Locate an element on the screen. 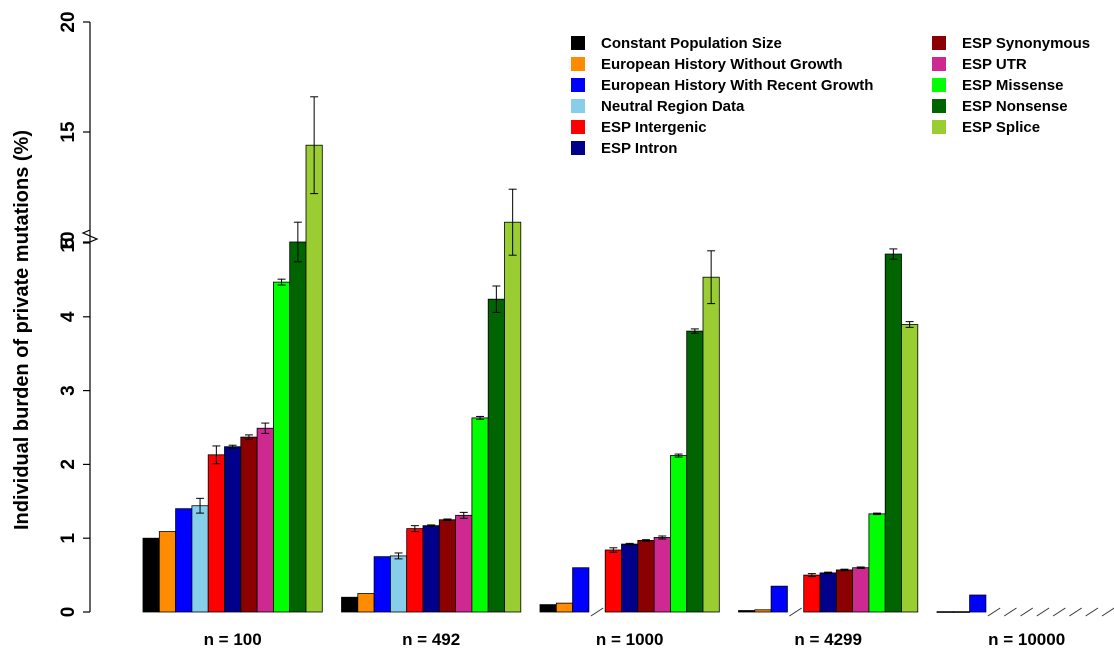  legend-label: Constant Population Size is located at coordinates (691, 43).